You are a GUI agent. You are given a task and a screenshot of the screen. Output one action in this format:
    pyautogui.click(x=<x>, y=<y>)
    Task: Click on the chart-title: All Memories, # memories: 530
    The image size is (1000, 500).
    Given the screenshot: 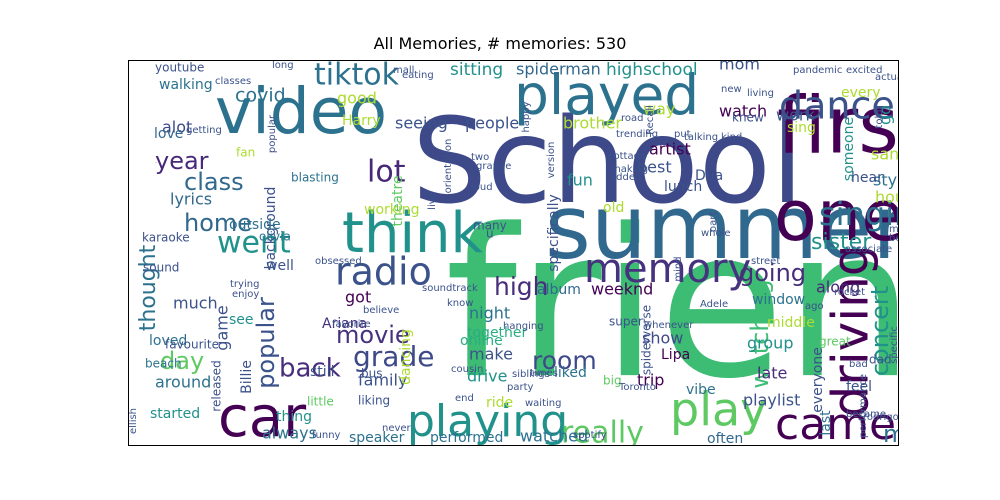 What is the action you would take?
    pyautogui.click(x=500, y=43)
    